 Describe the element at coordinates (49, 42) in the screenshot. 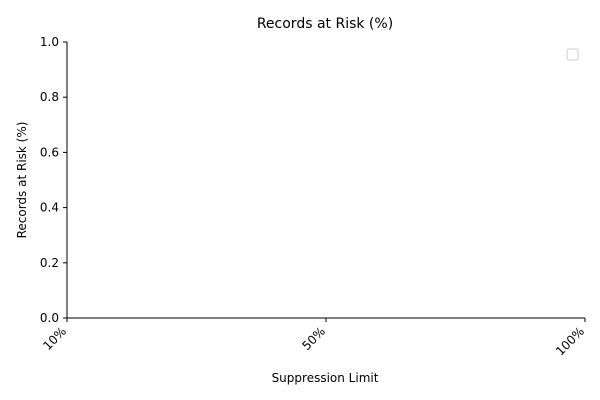

I see `y-tick-label: 1.0` at that location.